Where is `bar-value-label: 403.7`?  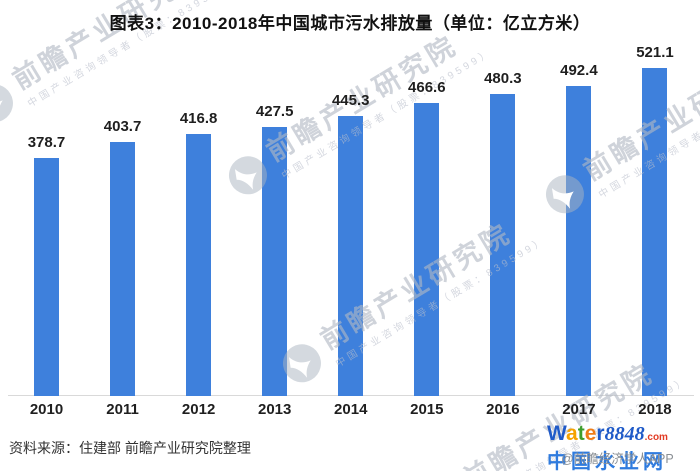 bar-value-label: 403.7 is located at coordinates (122, 126).